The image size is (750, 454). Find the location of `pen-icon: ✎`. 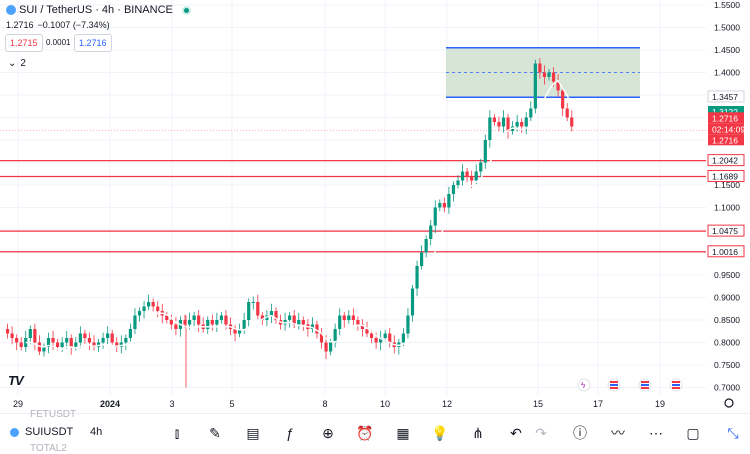

pen-icon: ✎ is located at coordinates (215, 432).